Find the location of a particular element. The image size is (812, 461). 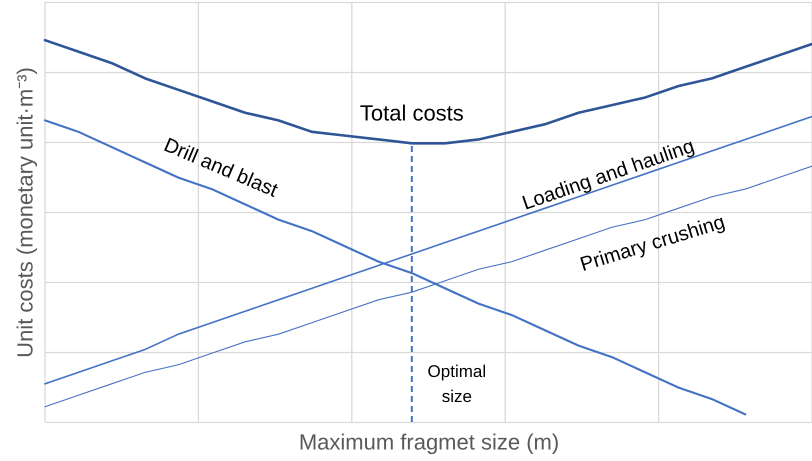

series-label: Total costs is located at coordinates (412, 113).